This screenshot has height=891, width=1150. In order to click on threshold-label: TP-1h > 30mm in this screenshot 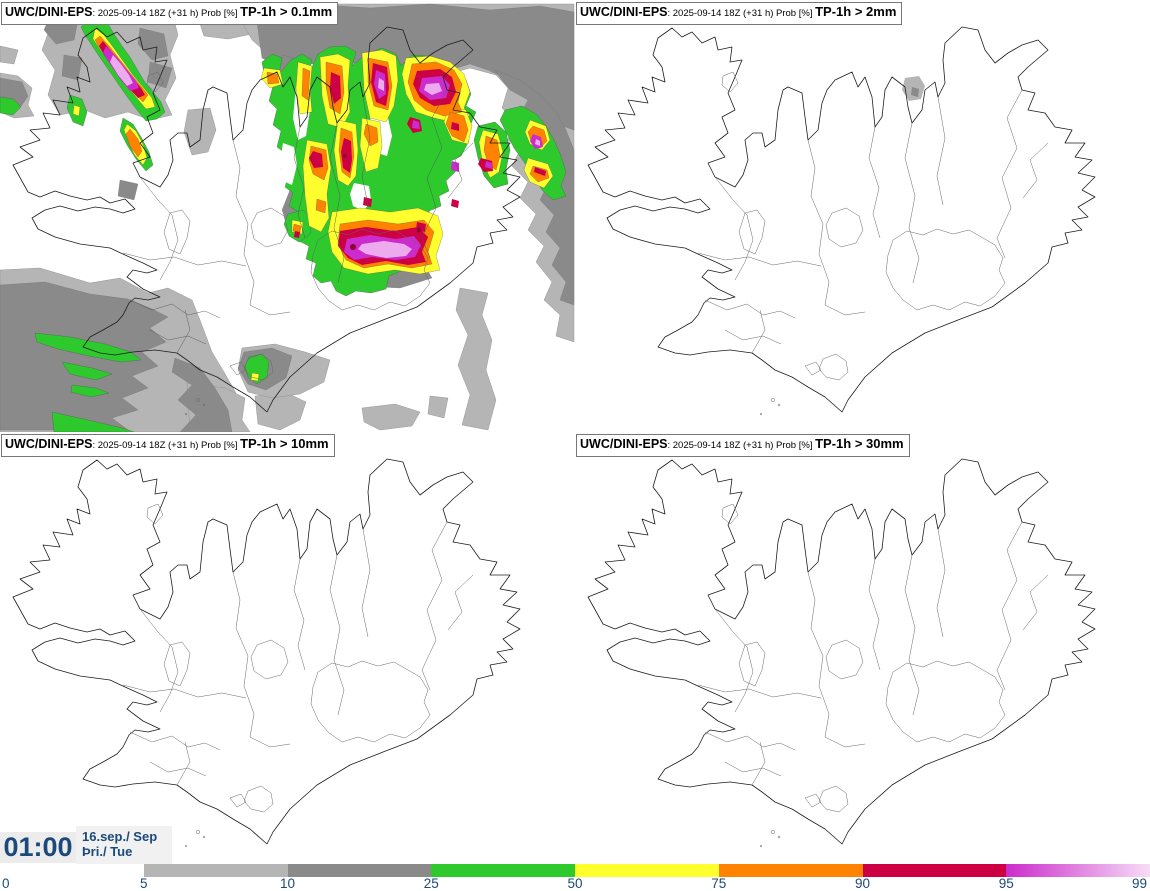, I will do `click(859, 443)`.